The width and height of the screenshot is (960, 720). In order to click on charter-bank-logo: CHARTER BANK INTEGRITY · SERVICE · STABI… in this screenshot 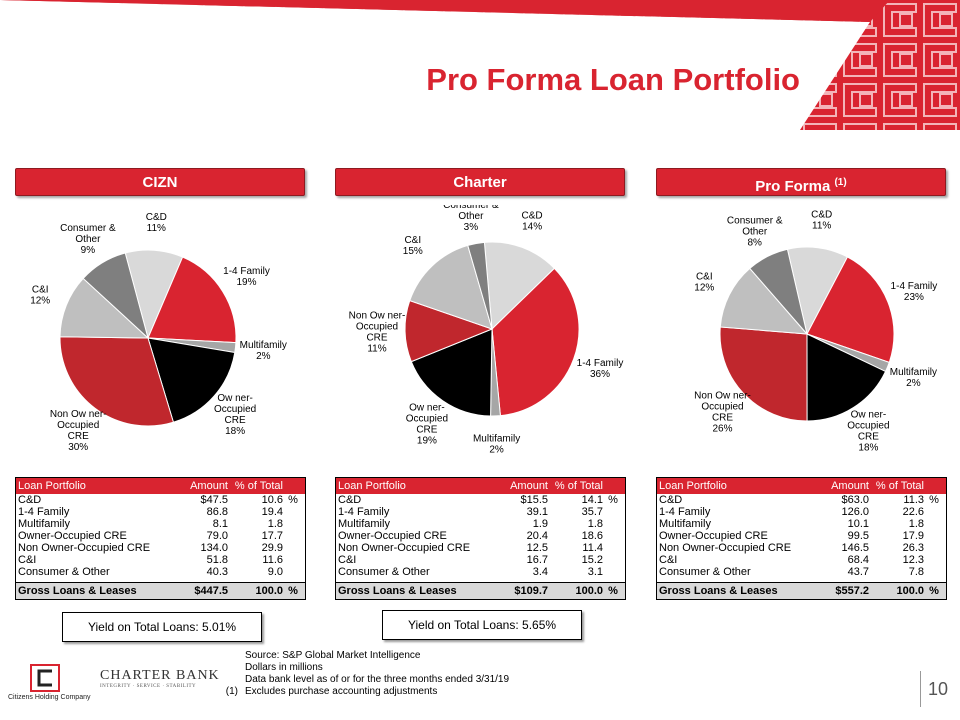, I will do `click(160, 683)`.